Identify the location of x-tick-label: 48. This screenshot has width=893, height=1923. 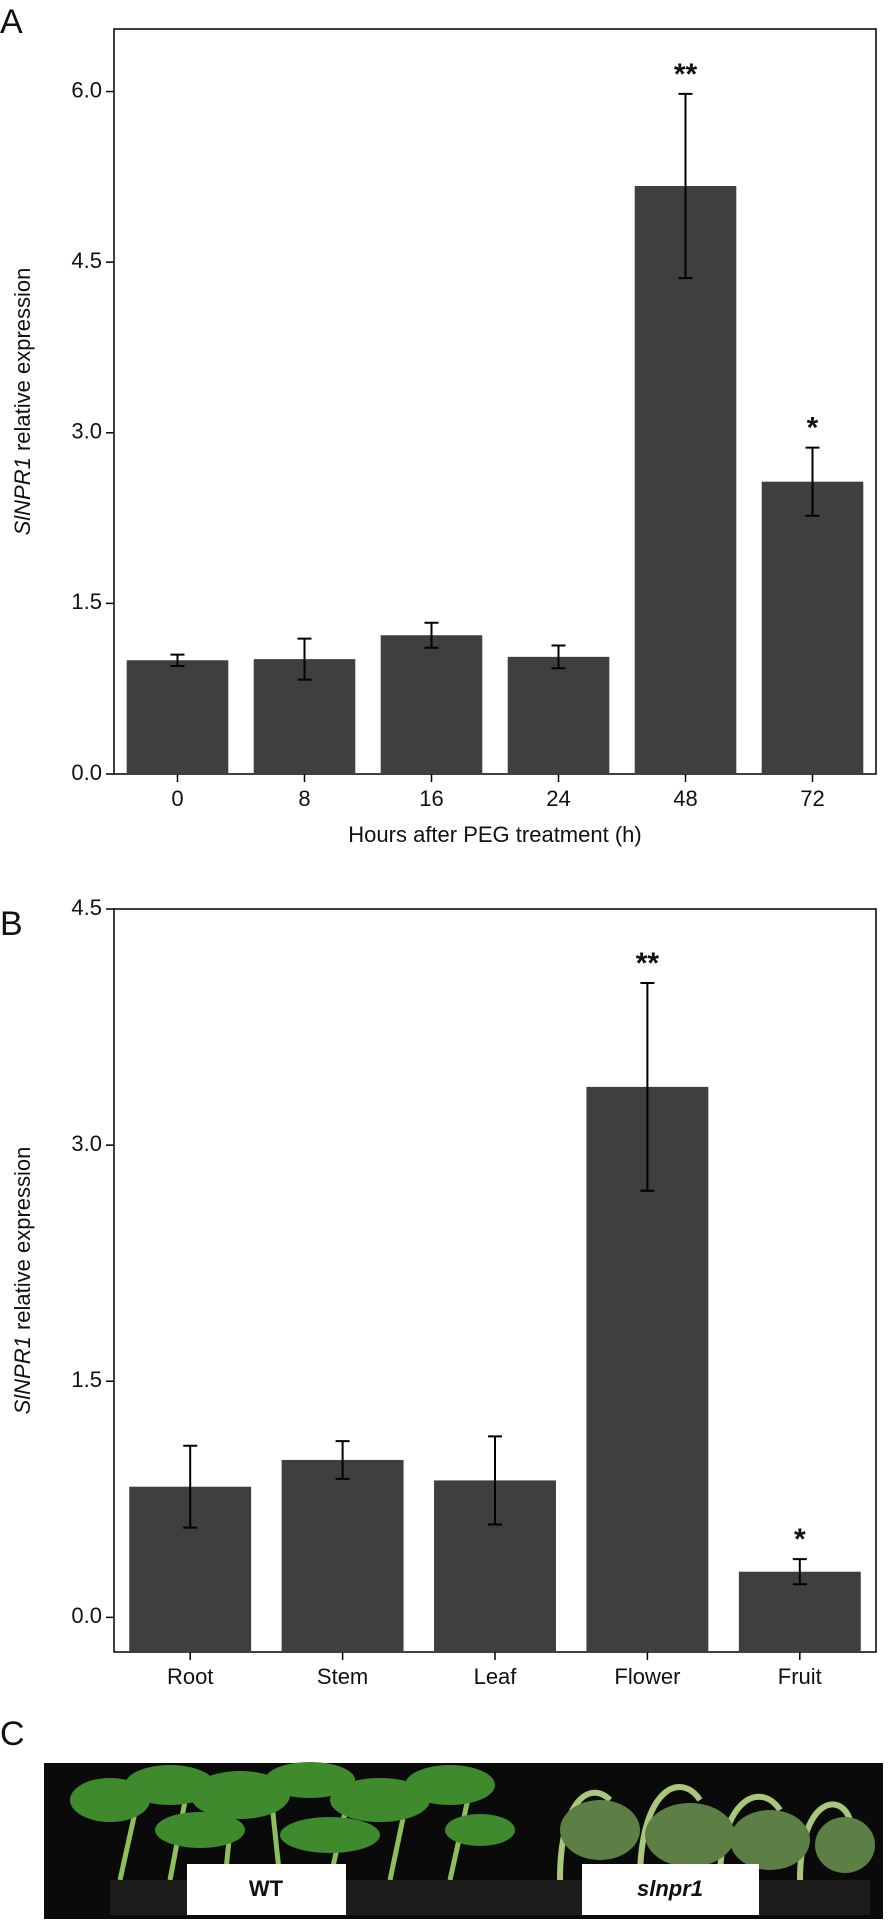
(685, 798).